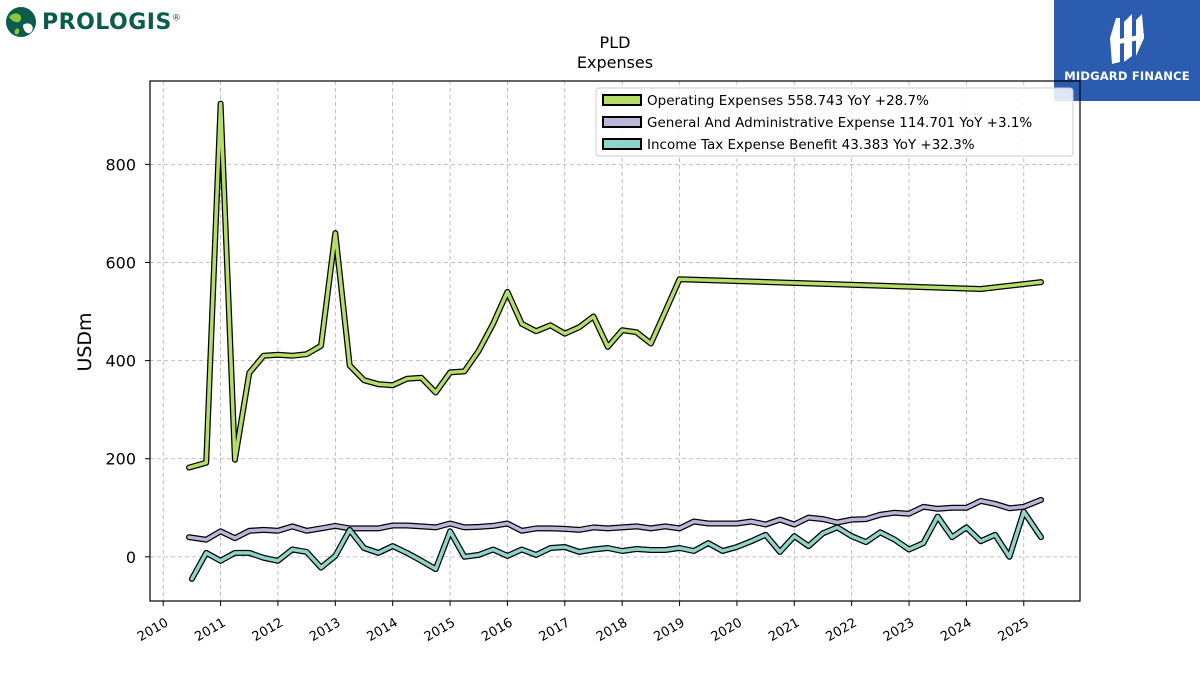 The width and height of the screenshot is (1200, 675). What do you see at coordinates (440, 630) in the screenshot?
I see `x-tick-label: 2015` at bounding box center [440, 630].